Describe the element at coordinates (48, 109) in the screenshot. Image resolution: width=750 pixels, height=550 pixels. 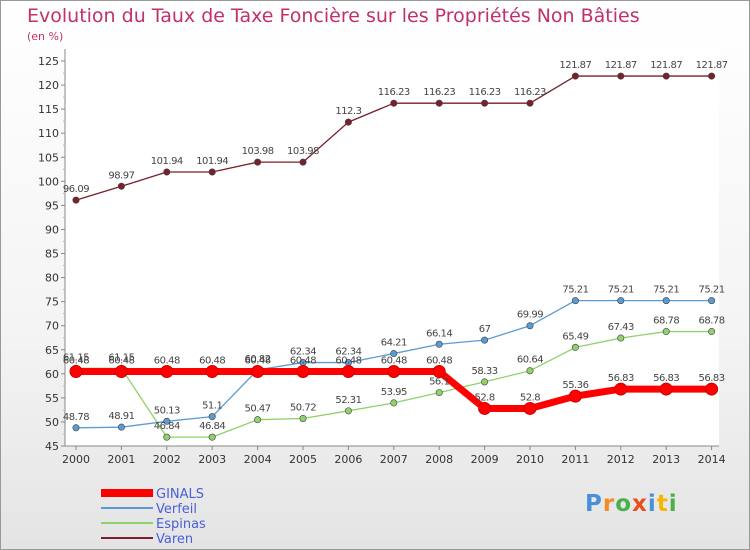
I see `y-tick-label: 115` at that location.